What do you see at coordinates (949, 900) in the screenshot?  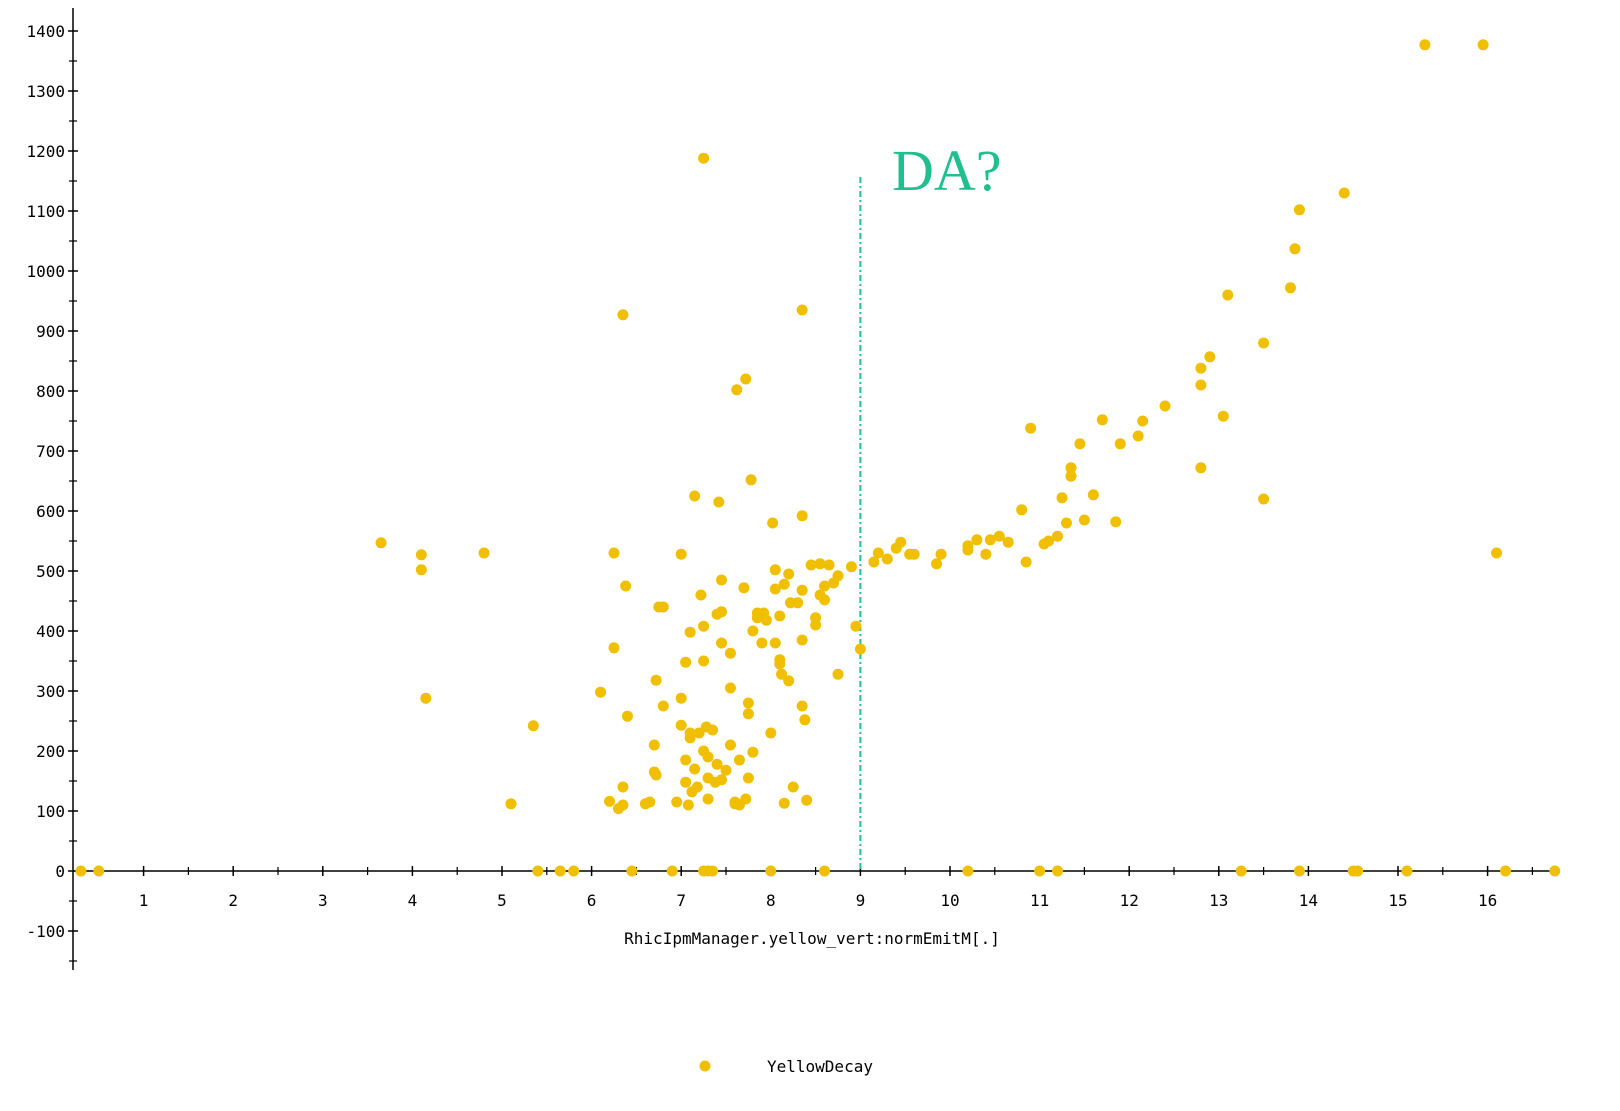 I see `x-tick-label: 10` at bounding box center [949, 900].